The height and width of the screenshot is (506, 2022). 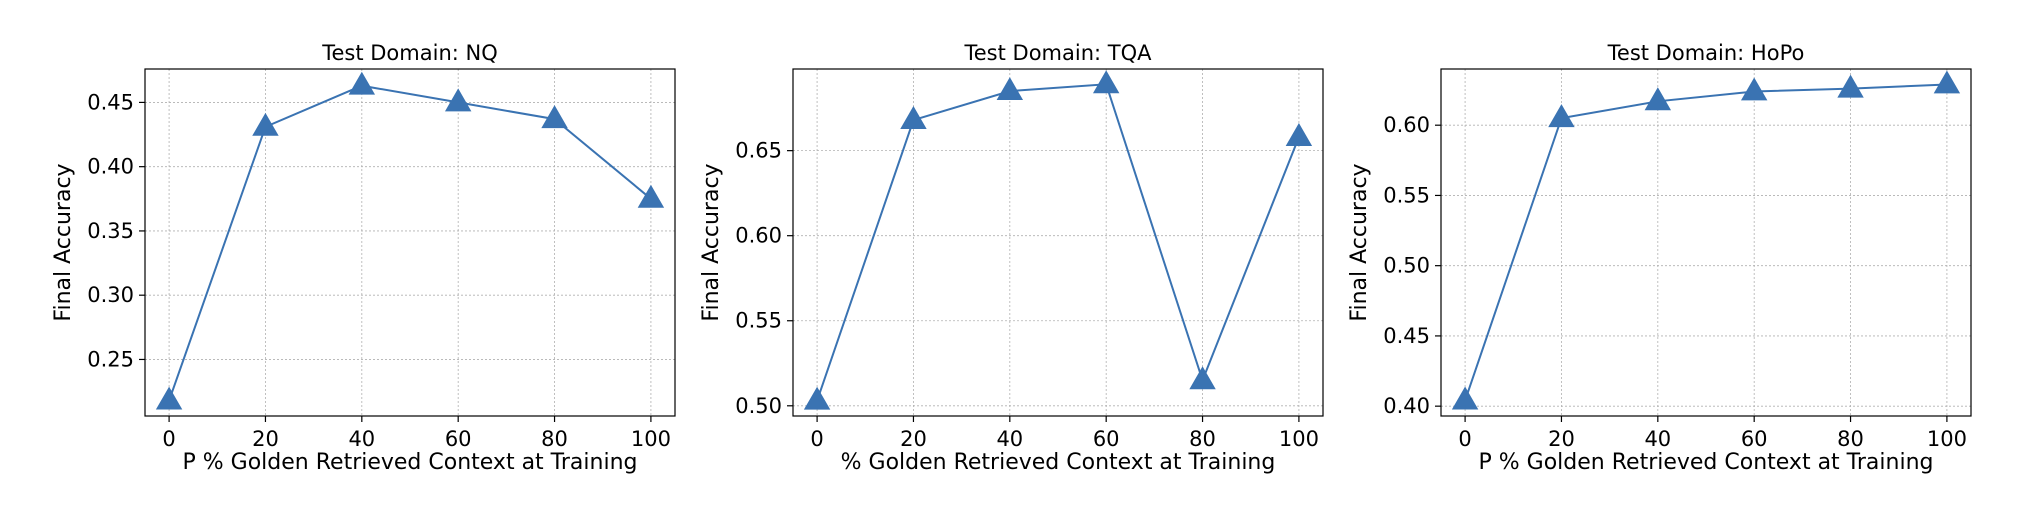 What do you see at coordinates (409, 53) in the screenshot?
I see `chart-title: Test Domain: NQ` at bounding box center [409, 53].